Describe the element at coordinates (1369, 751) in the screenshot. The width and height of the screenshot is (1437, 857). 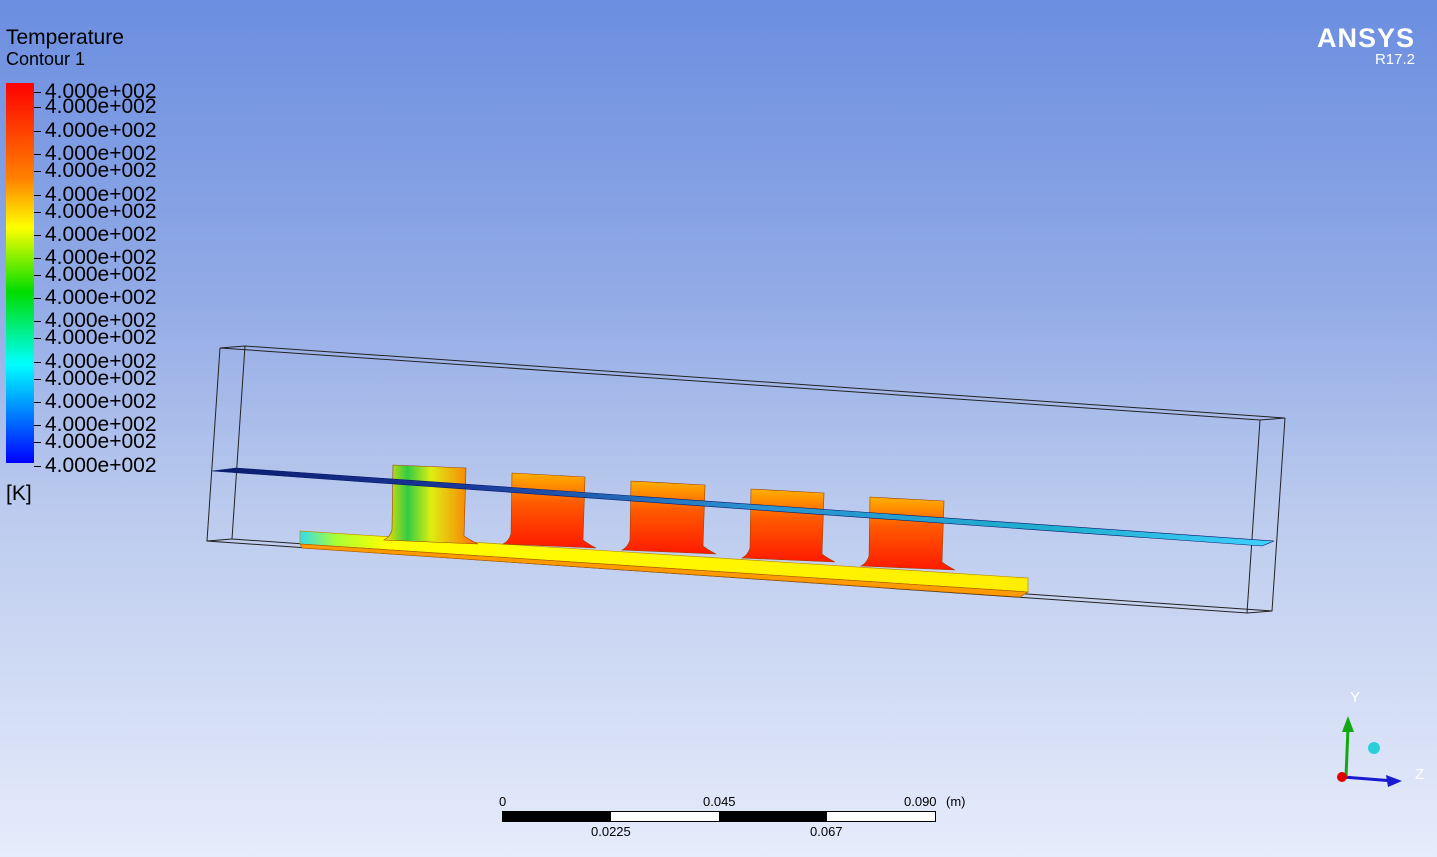
I see `axis-triad` at that location.